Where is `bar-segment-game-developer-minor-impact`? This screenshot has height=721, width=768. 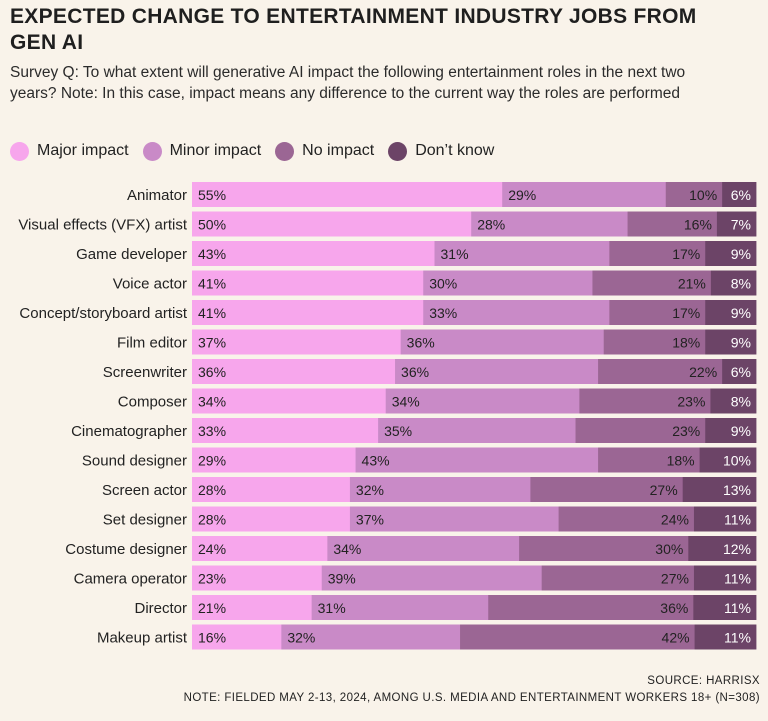 bar-segment-game-developer-minor-impact is located at coordinates (522, 253).